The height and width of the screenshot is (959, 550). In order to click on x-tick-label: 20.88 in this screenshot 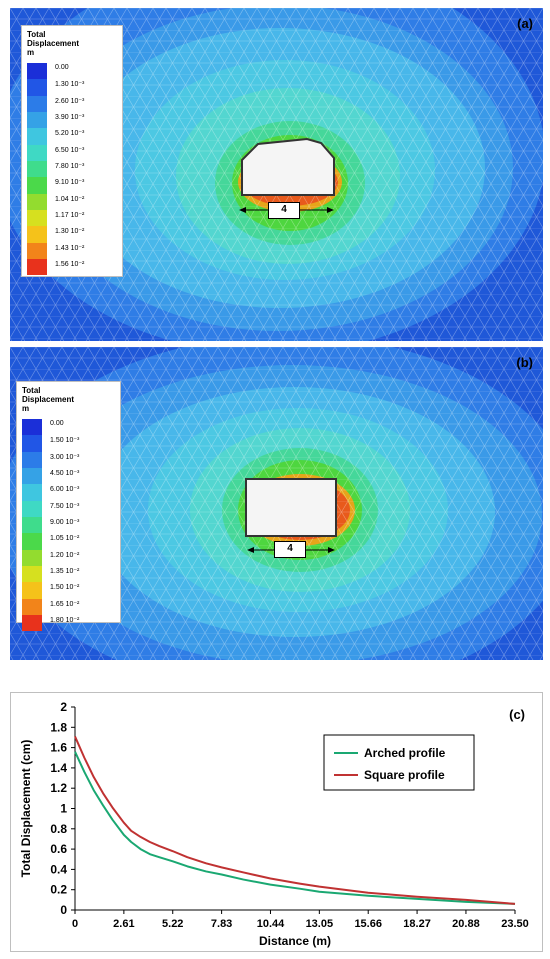, I will do `click(466, 924)`.